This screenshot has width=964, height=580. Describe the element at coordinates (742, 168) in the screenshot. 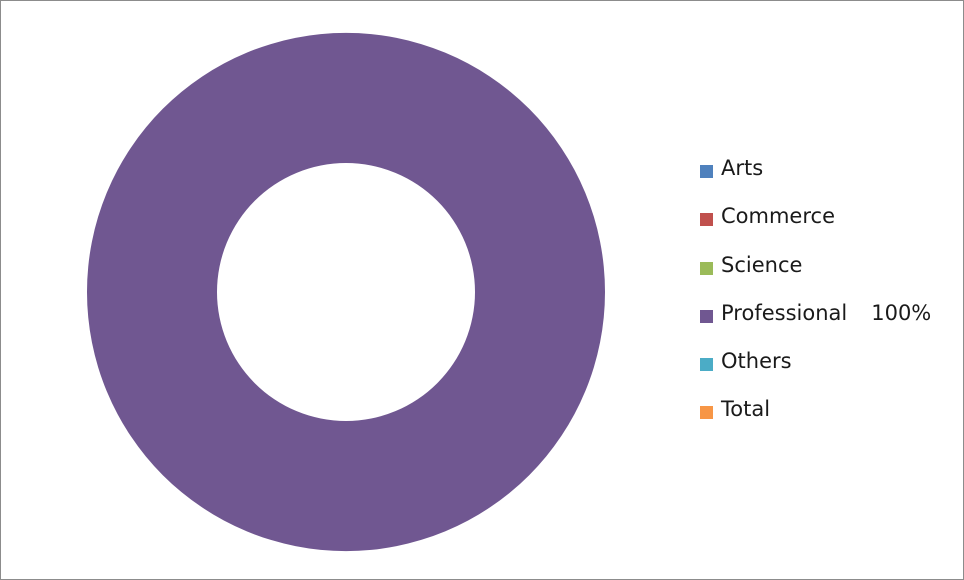

I see `legend-label: Arts` at that location.